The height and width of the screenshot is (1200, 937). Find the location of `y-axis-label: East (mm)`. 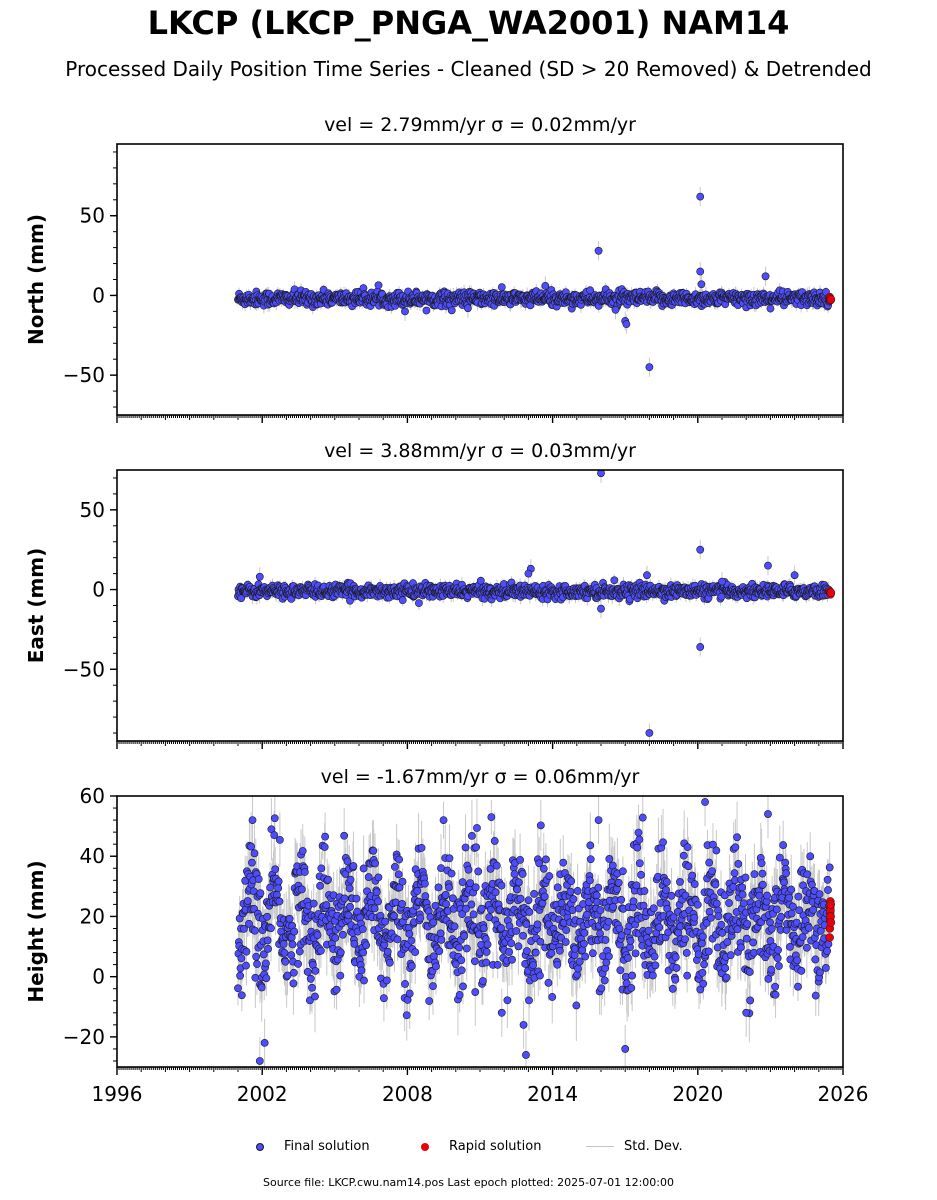

y-axis-label: East (mm) is located at coordinates (36, 606).